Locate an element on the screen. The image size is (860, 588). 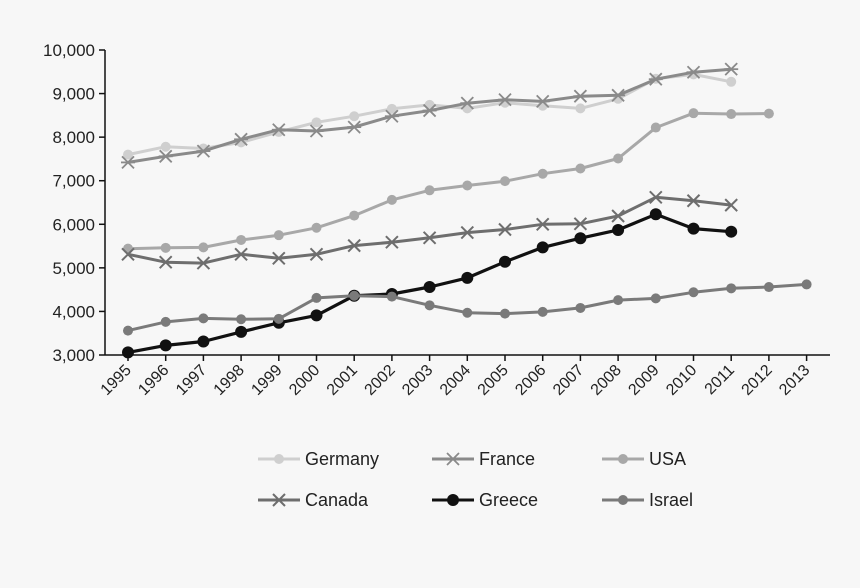
x-tick-label: 1997 is located at coordinates (191, 380).